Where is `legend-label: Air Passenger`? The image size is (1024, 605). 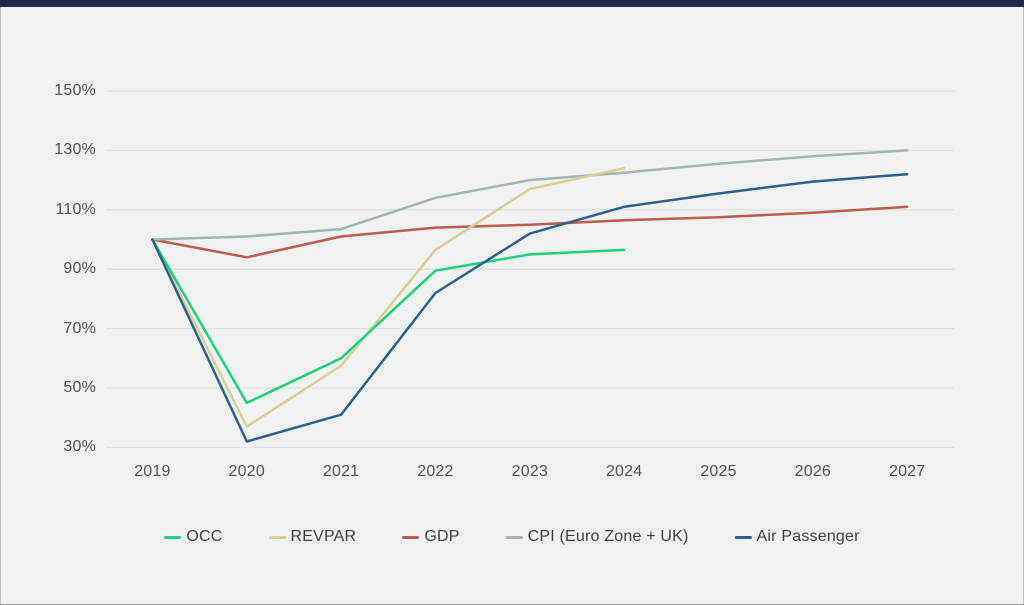 legend-label: Air Passenger is located at coordinates (808, 536).